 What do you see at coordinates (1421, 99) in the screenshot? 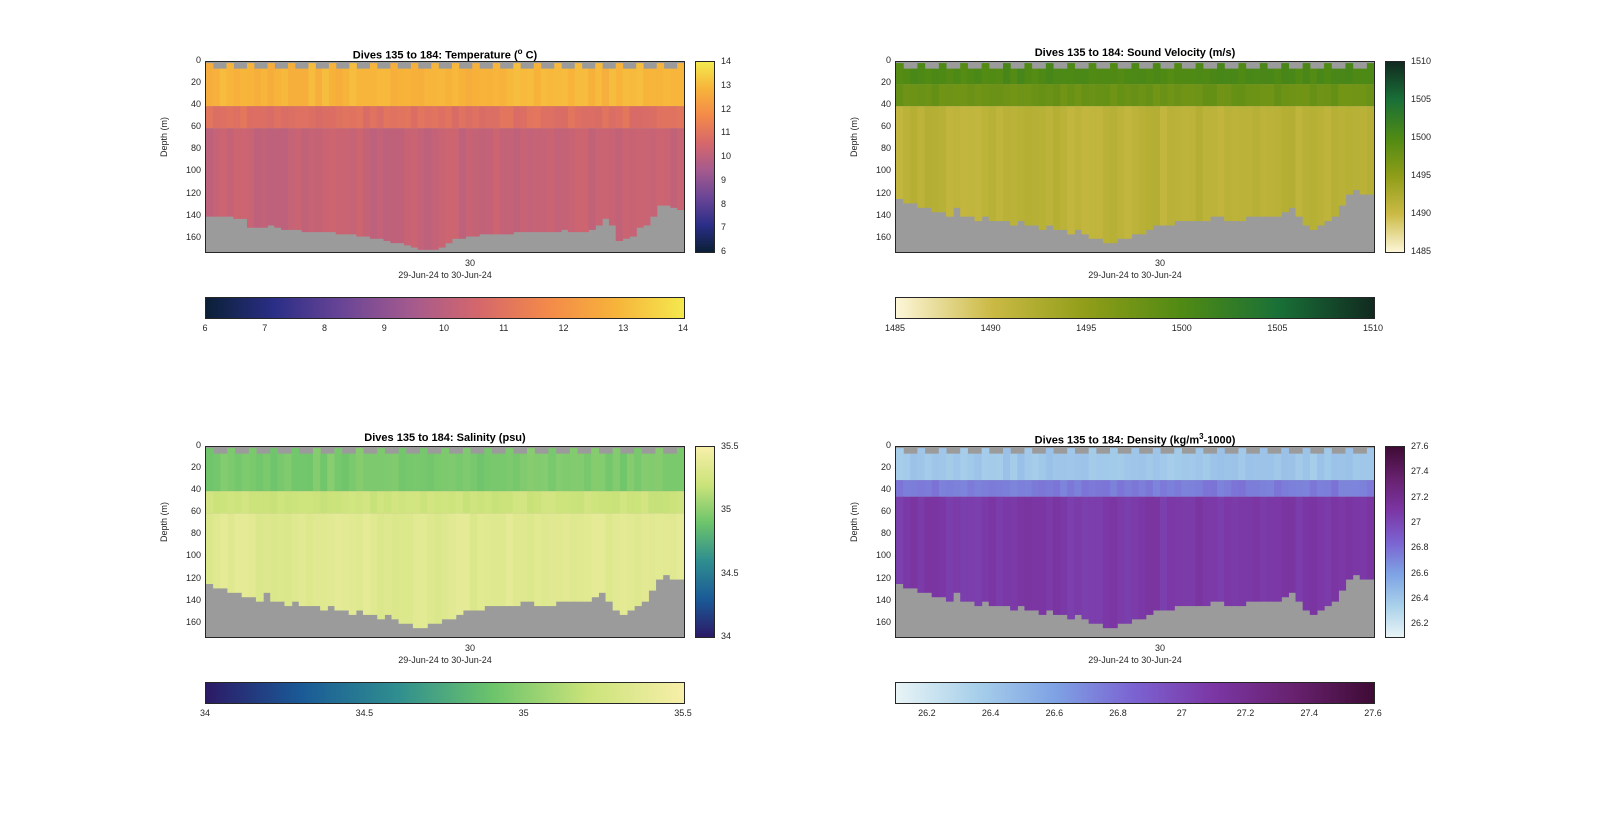
I see `colorbar-tick-label: 1505` at bounding box center [1421, 99].